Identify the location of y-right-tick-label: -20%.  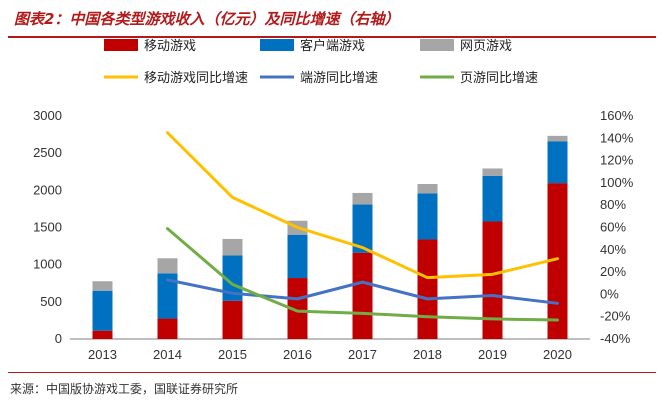
(615, 316).